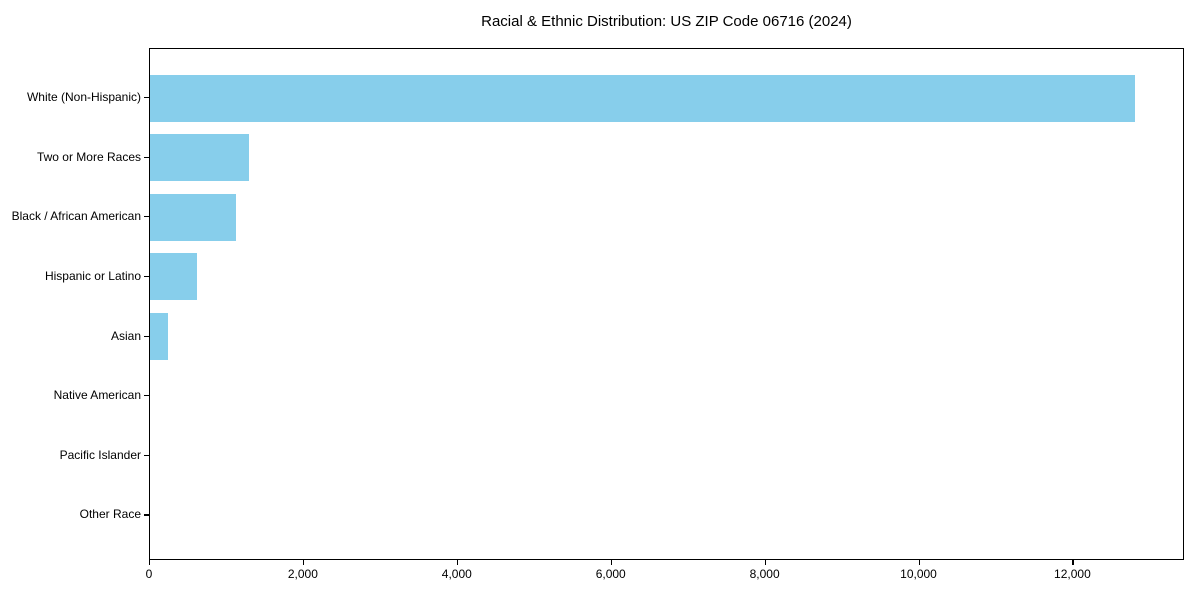 This screenshot has height=600, width=1200. Describe the element at coordinates (149, 574) in the screenshot. I see `x-tick-label: 0` at that location.